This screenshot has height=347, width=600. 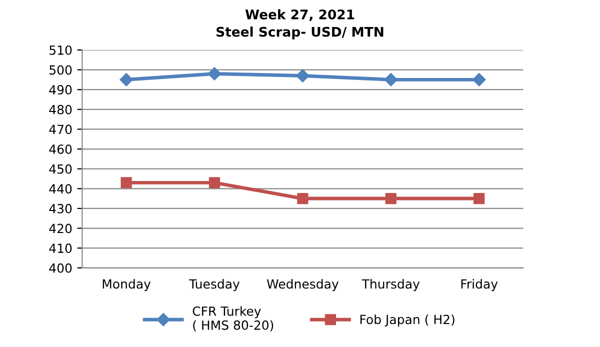 What do you see at coordinates (407, 320) in the screenshot?
I see `legend-label: Fob Japan ( H2)` at bounding box center [407, 320].